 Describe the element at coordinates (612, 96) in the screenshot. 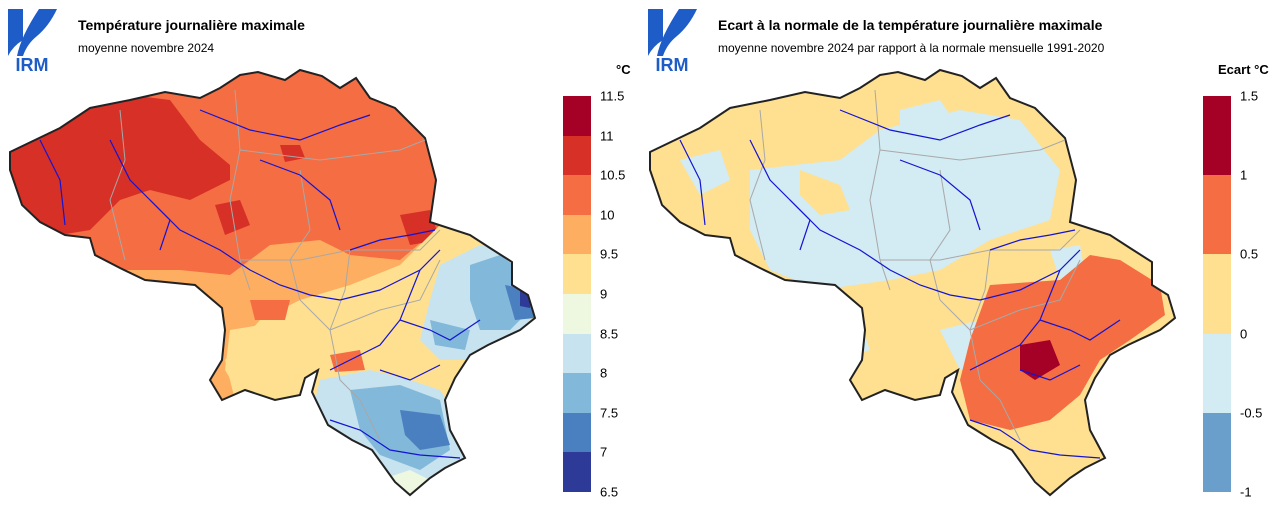

I see `legend-tick-label: 11.5` at that location.